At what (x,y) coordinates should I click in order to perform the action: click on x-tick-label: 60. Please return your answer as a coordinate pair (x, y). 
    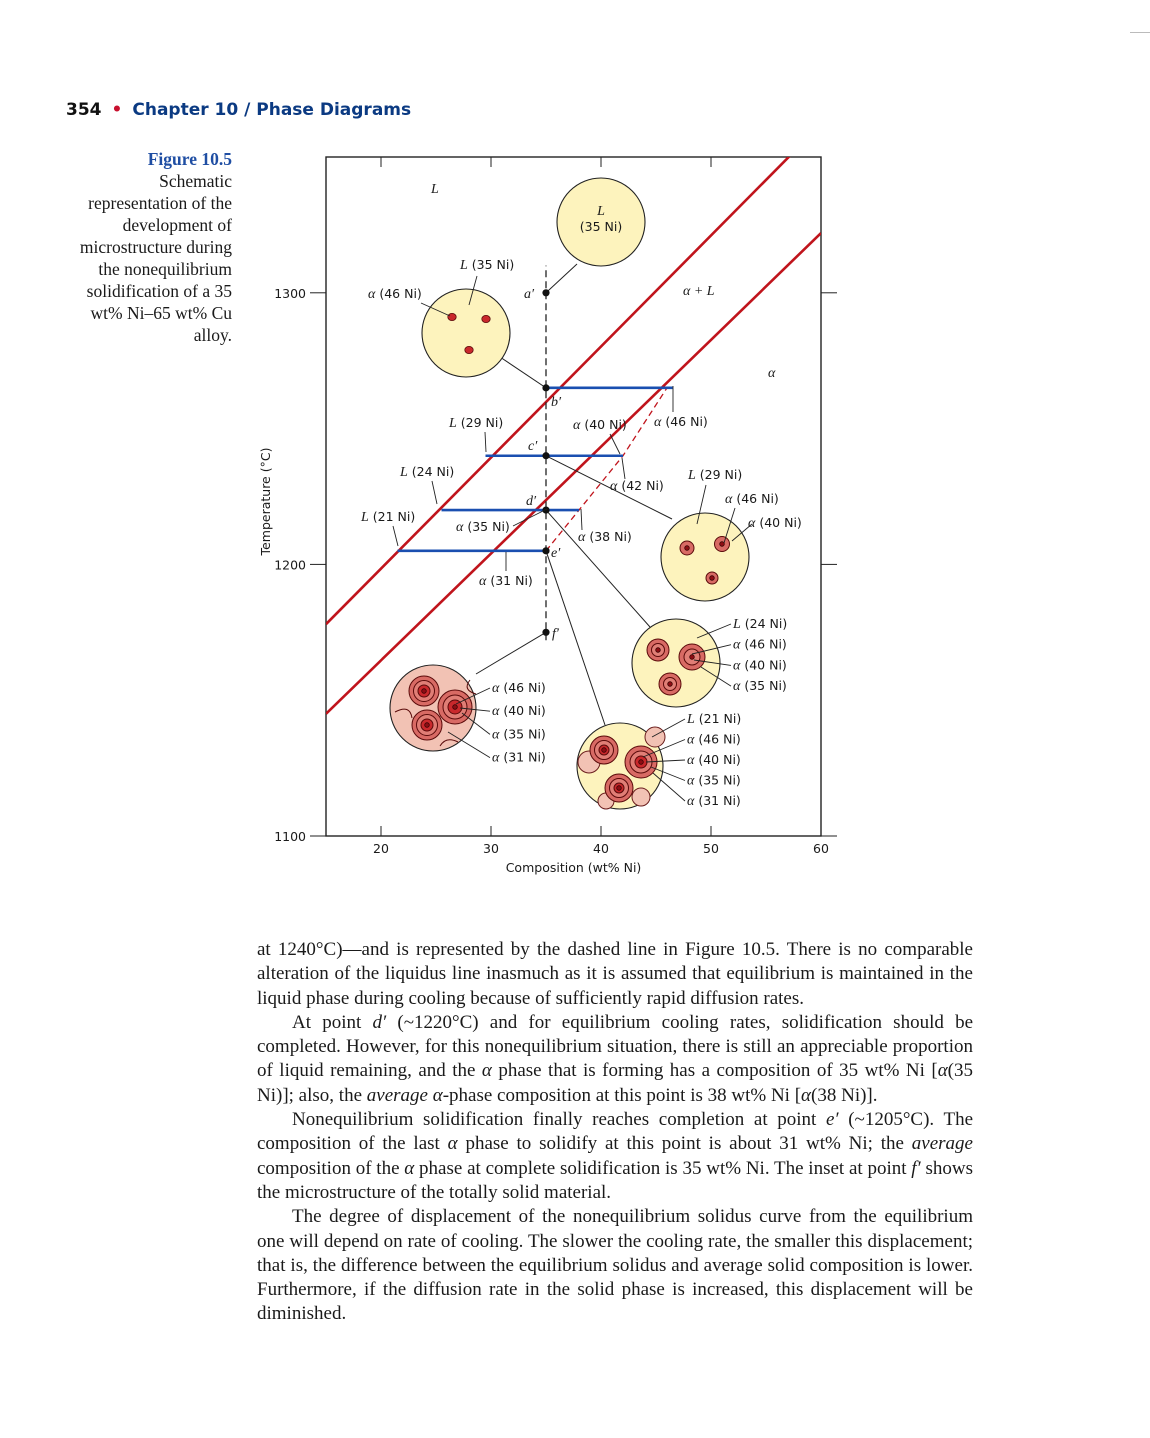
    Looking at the image, I should click on (821, 848).